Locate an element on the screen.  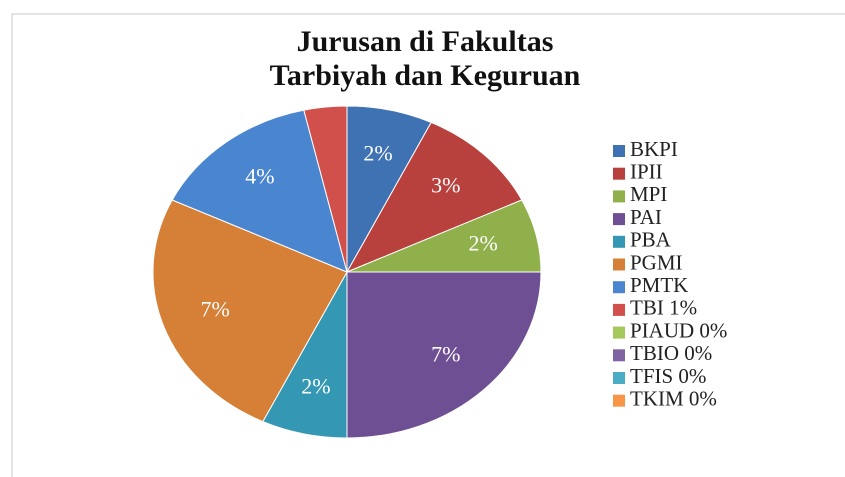
chart-title: Jurusan di Fakultas is located at coordinates (425, 41).